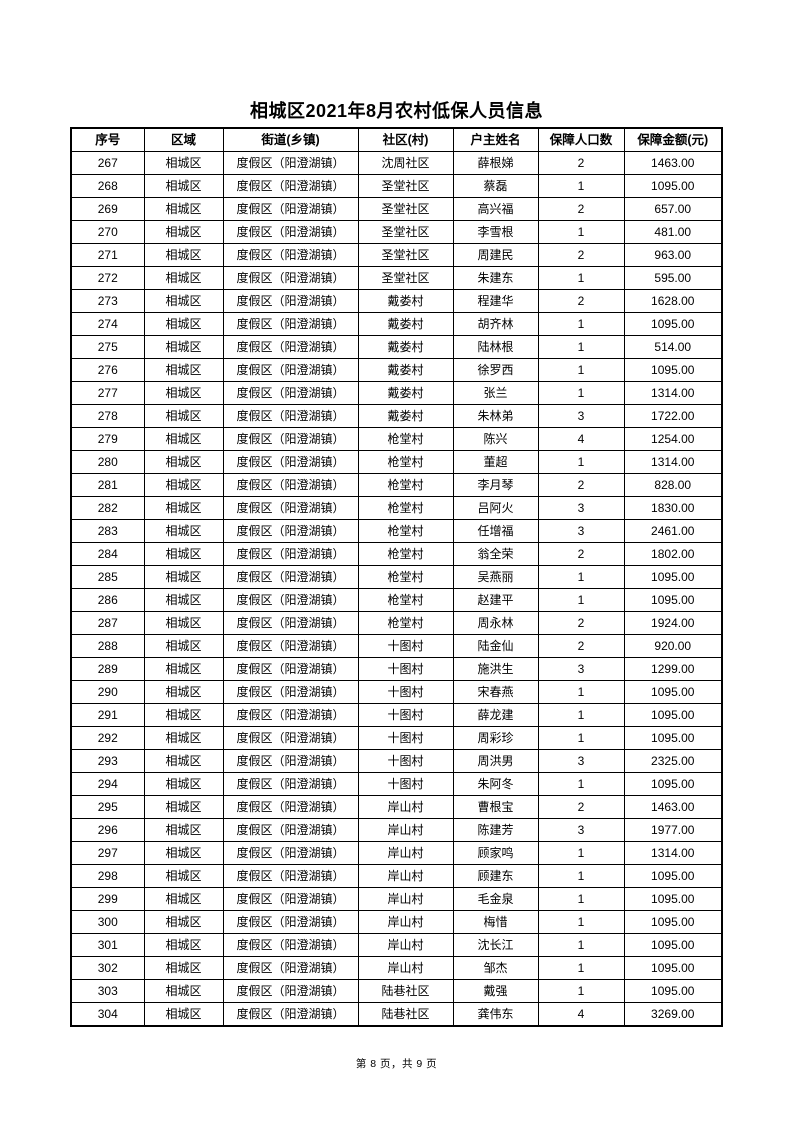  Describe the element at coordinates (673, 508) in the screenshot. I see `table-cell: 1830.00` at that location.